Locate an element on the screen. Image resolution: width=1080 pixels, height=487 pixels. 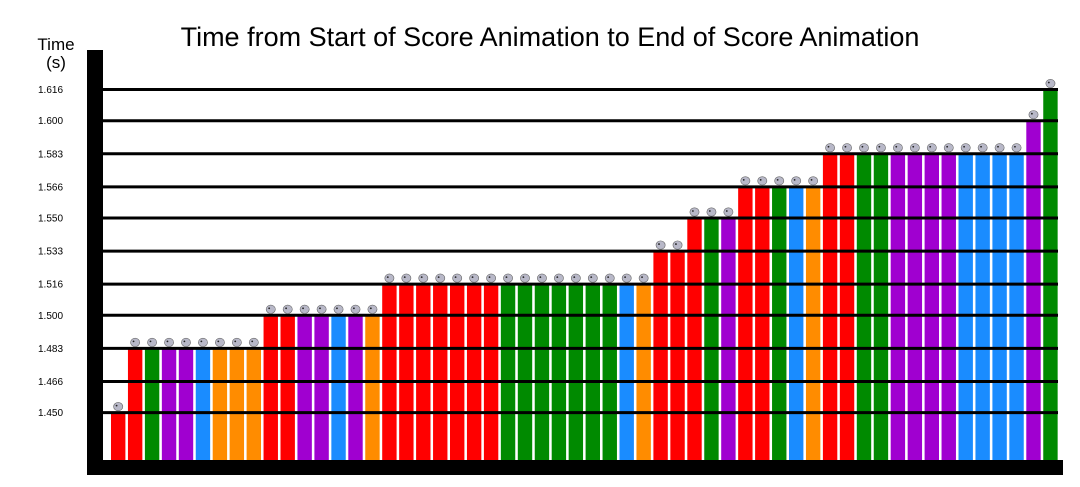
y-tick-label: 1.516 is located at coordinates (50, 285).